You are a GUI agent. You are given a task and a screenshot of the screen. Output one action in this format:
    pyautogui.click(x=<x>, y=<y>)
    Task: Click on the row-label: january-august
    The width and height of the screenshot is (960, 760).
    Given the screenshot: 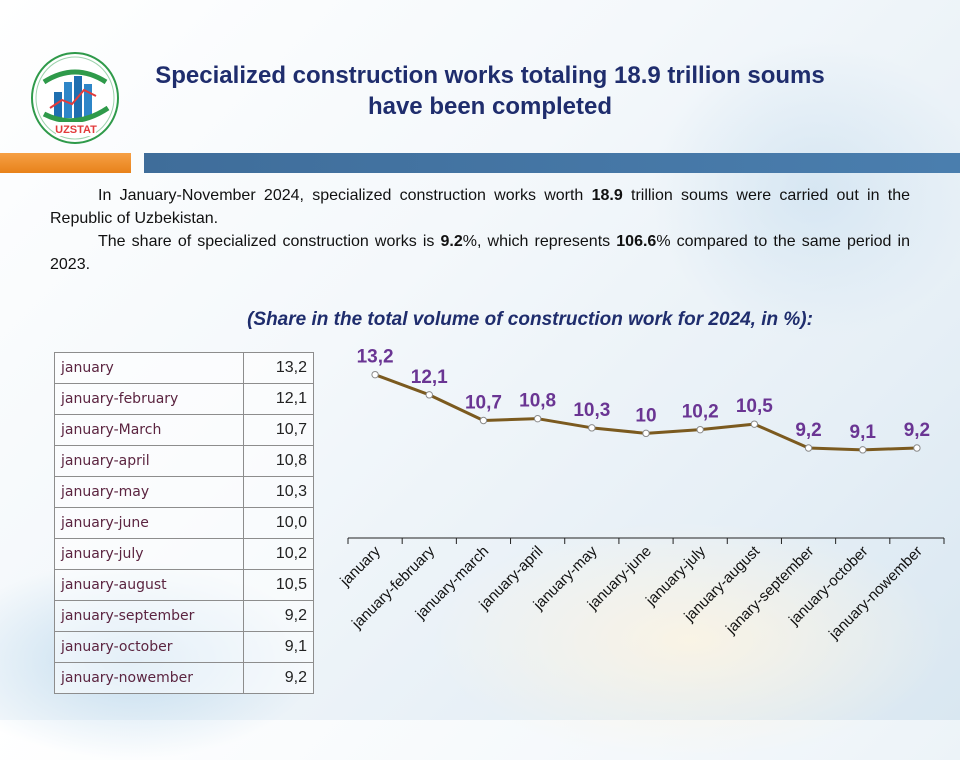 What is the action you would take?
    pyautogui.click(x=149, y=585)
    